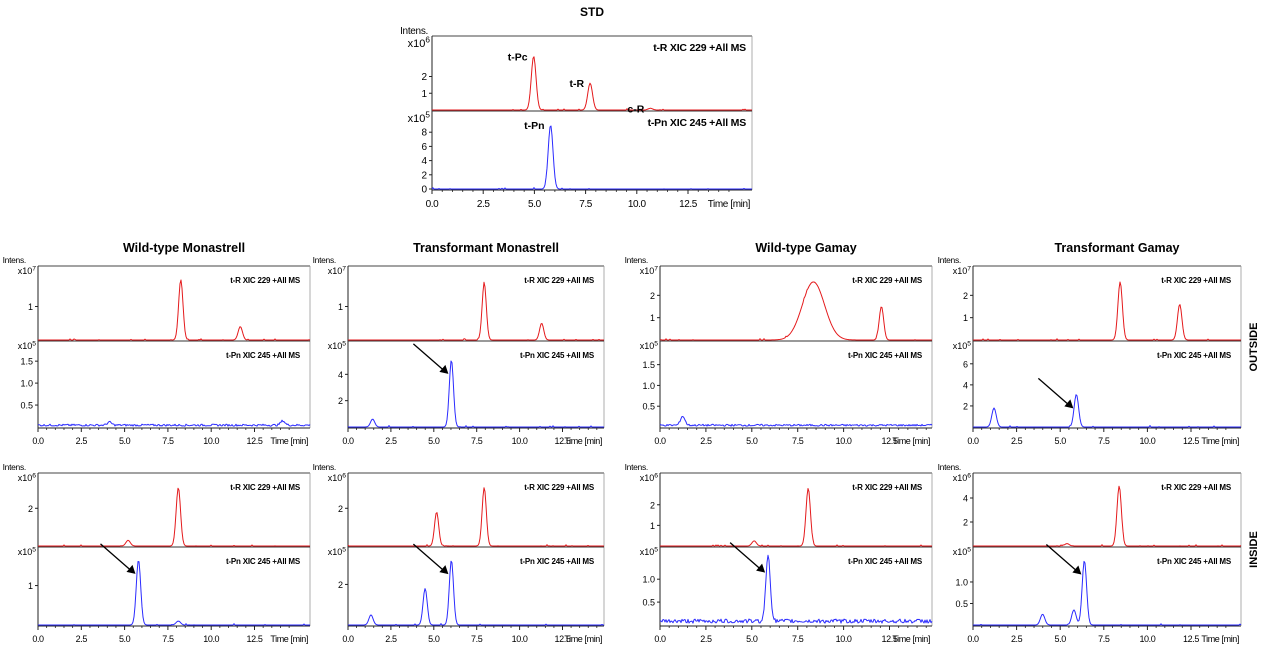 This screenshot has height=645, width=1264. What do you see at coordinates (1097, 303) in the screenshot?
I see `series-t-r-xic-229-all-ms: x107 1 2 t-R XIC 229 +All MS` at bounding box center [1097, 303].